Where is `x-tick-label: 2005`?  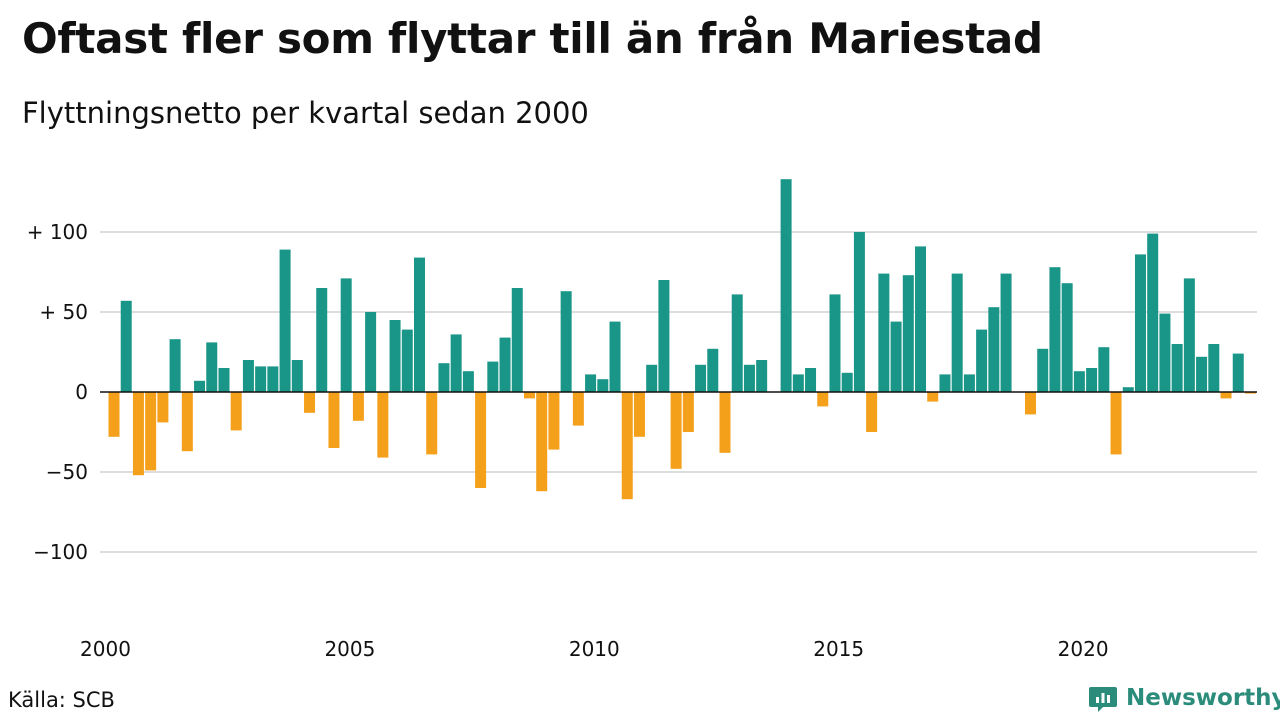
x-tick-label: 2005 is located at coordinates (349, 649).